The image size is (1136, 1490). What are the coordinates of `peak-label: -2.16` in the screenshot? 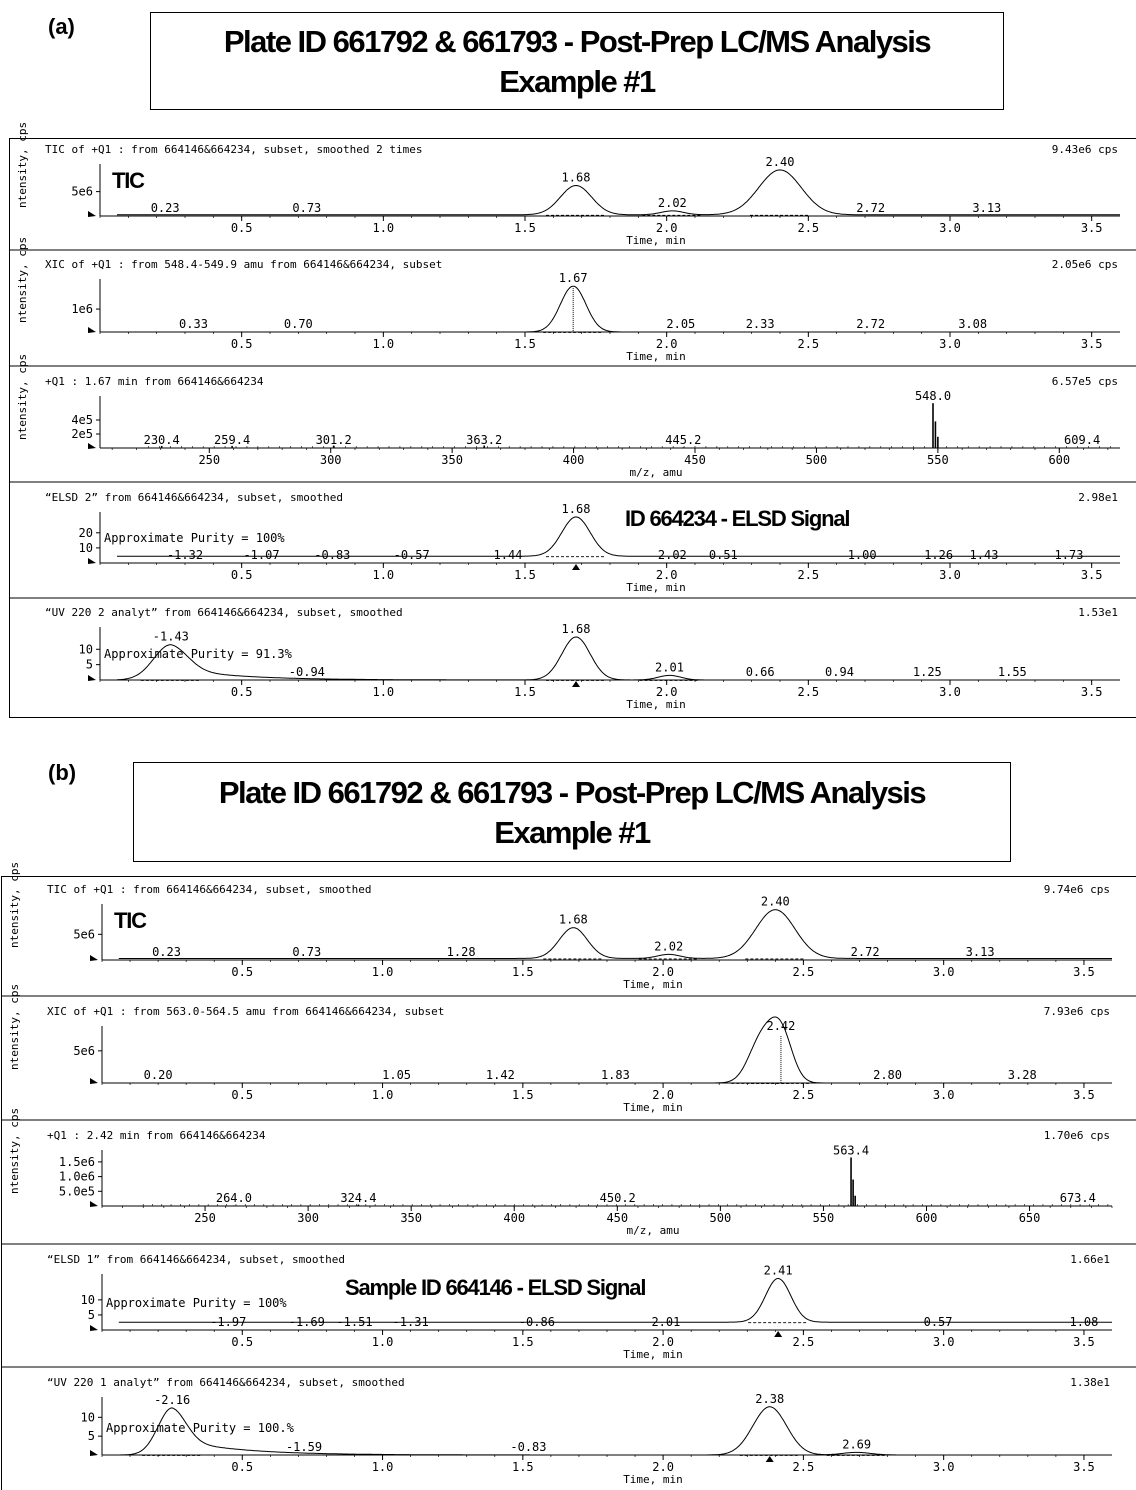 It's located at (172, 1400).